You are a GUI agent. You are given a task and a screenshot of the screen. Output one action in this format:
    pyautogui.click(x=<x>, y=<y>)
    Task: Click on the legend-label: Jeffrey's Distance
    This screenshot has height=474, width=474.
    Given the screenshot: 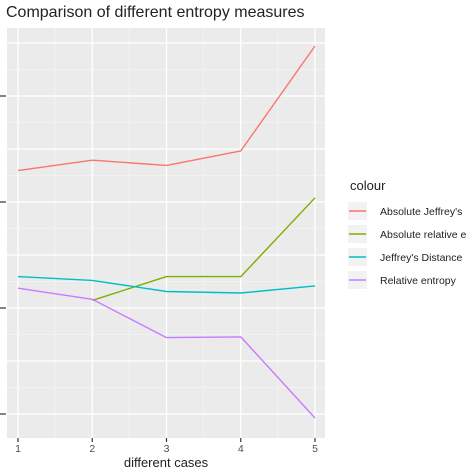 What is the action you would take?
    pyautogui.click(x=421, y=258)
    